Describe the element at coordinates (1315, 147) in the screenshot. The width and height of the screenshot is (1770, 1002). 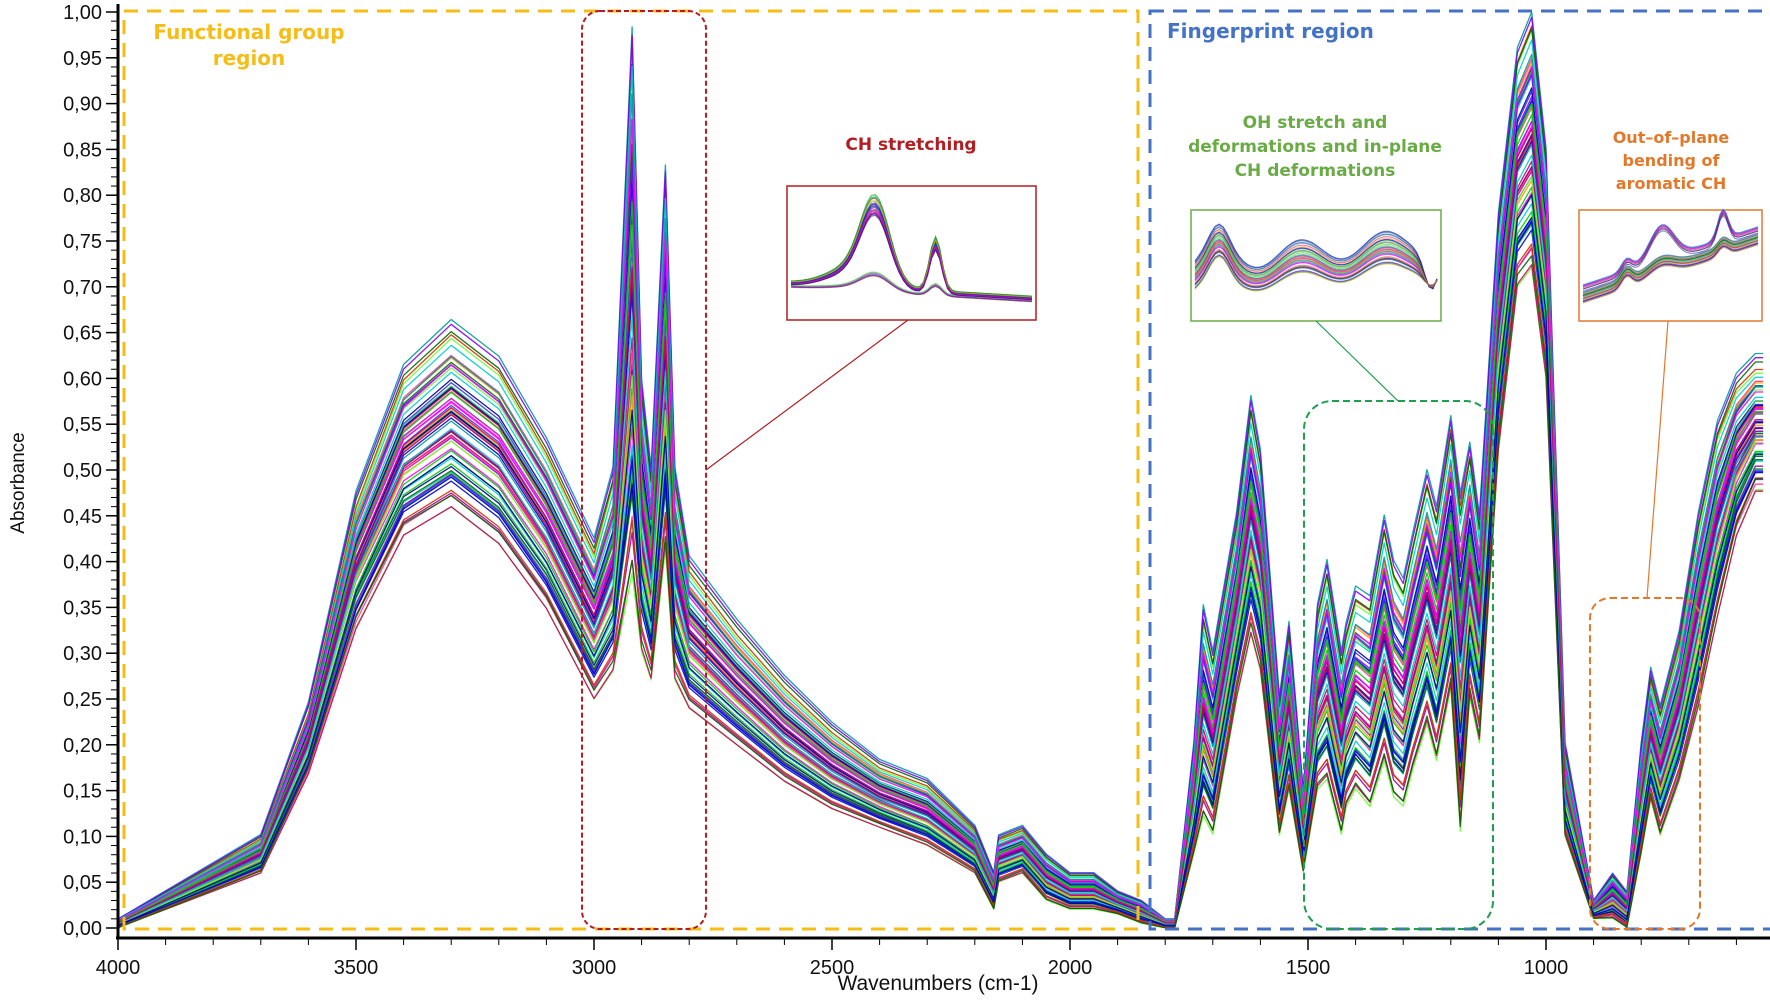
I see `oh-deformation-label-line2: deformations and in-plane` at that location.